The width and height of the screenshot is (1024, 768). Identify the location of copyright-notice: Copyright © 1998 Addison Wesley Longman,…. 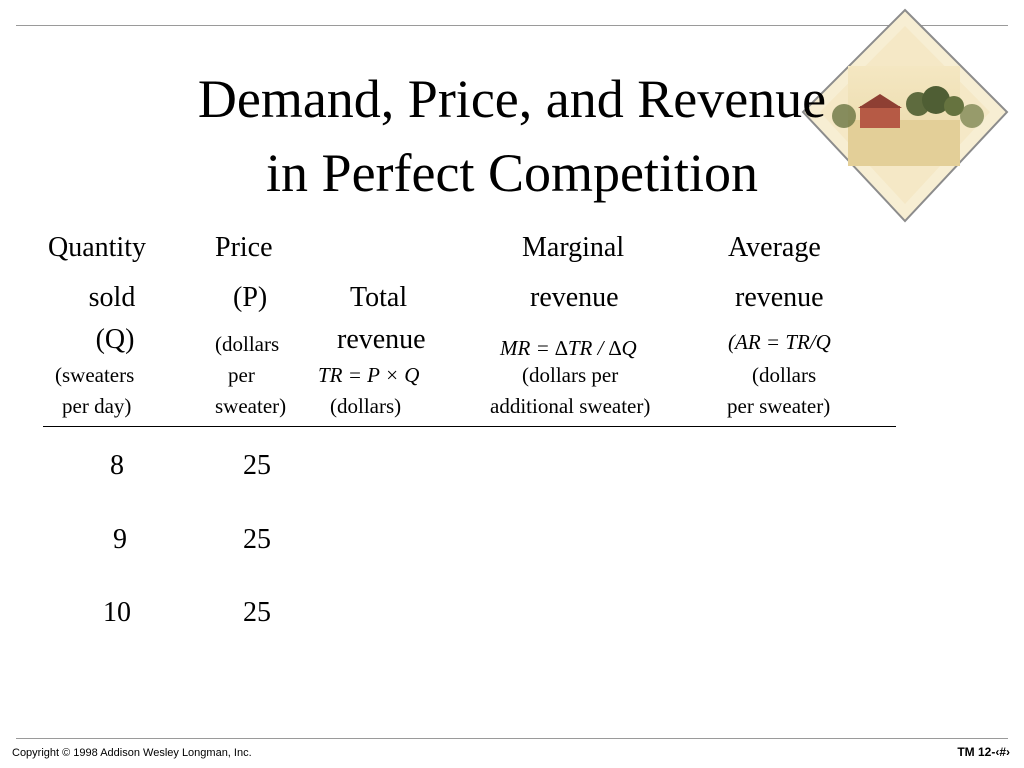
(132, 753).